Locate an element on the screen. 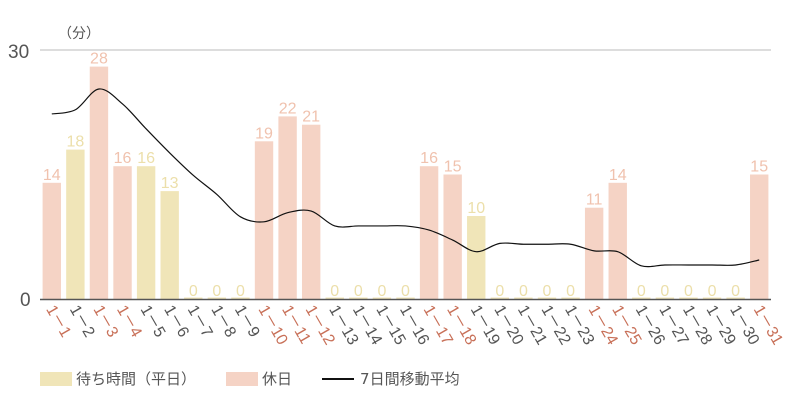  value-label: 19 is located at coordinates (264, 133).